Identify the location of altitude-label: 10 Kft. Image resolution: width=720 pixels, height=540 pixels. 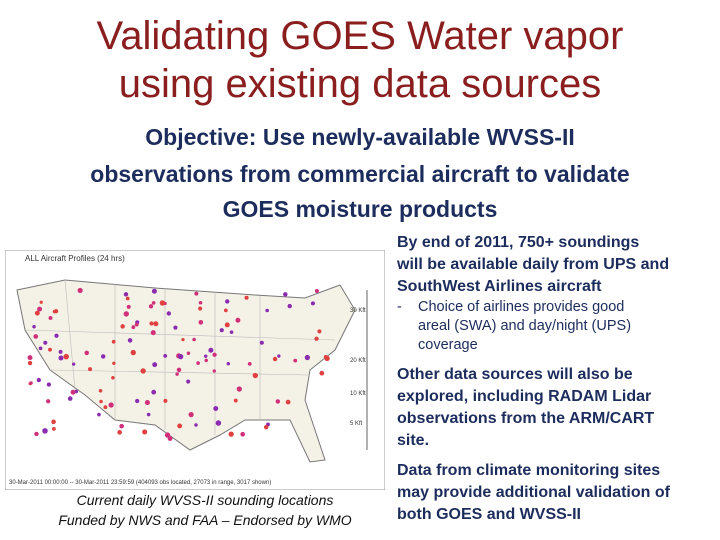
(358, 394).